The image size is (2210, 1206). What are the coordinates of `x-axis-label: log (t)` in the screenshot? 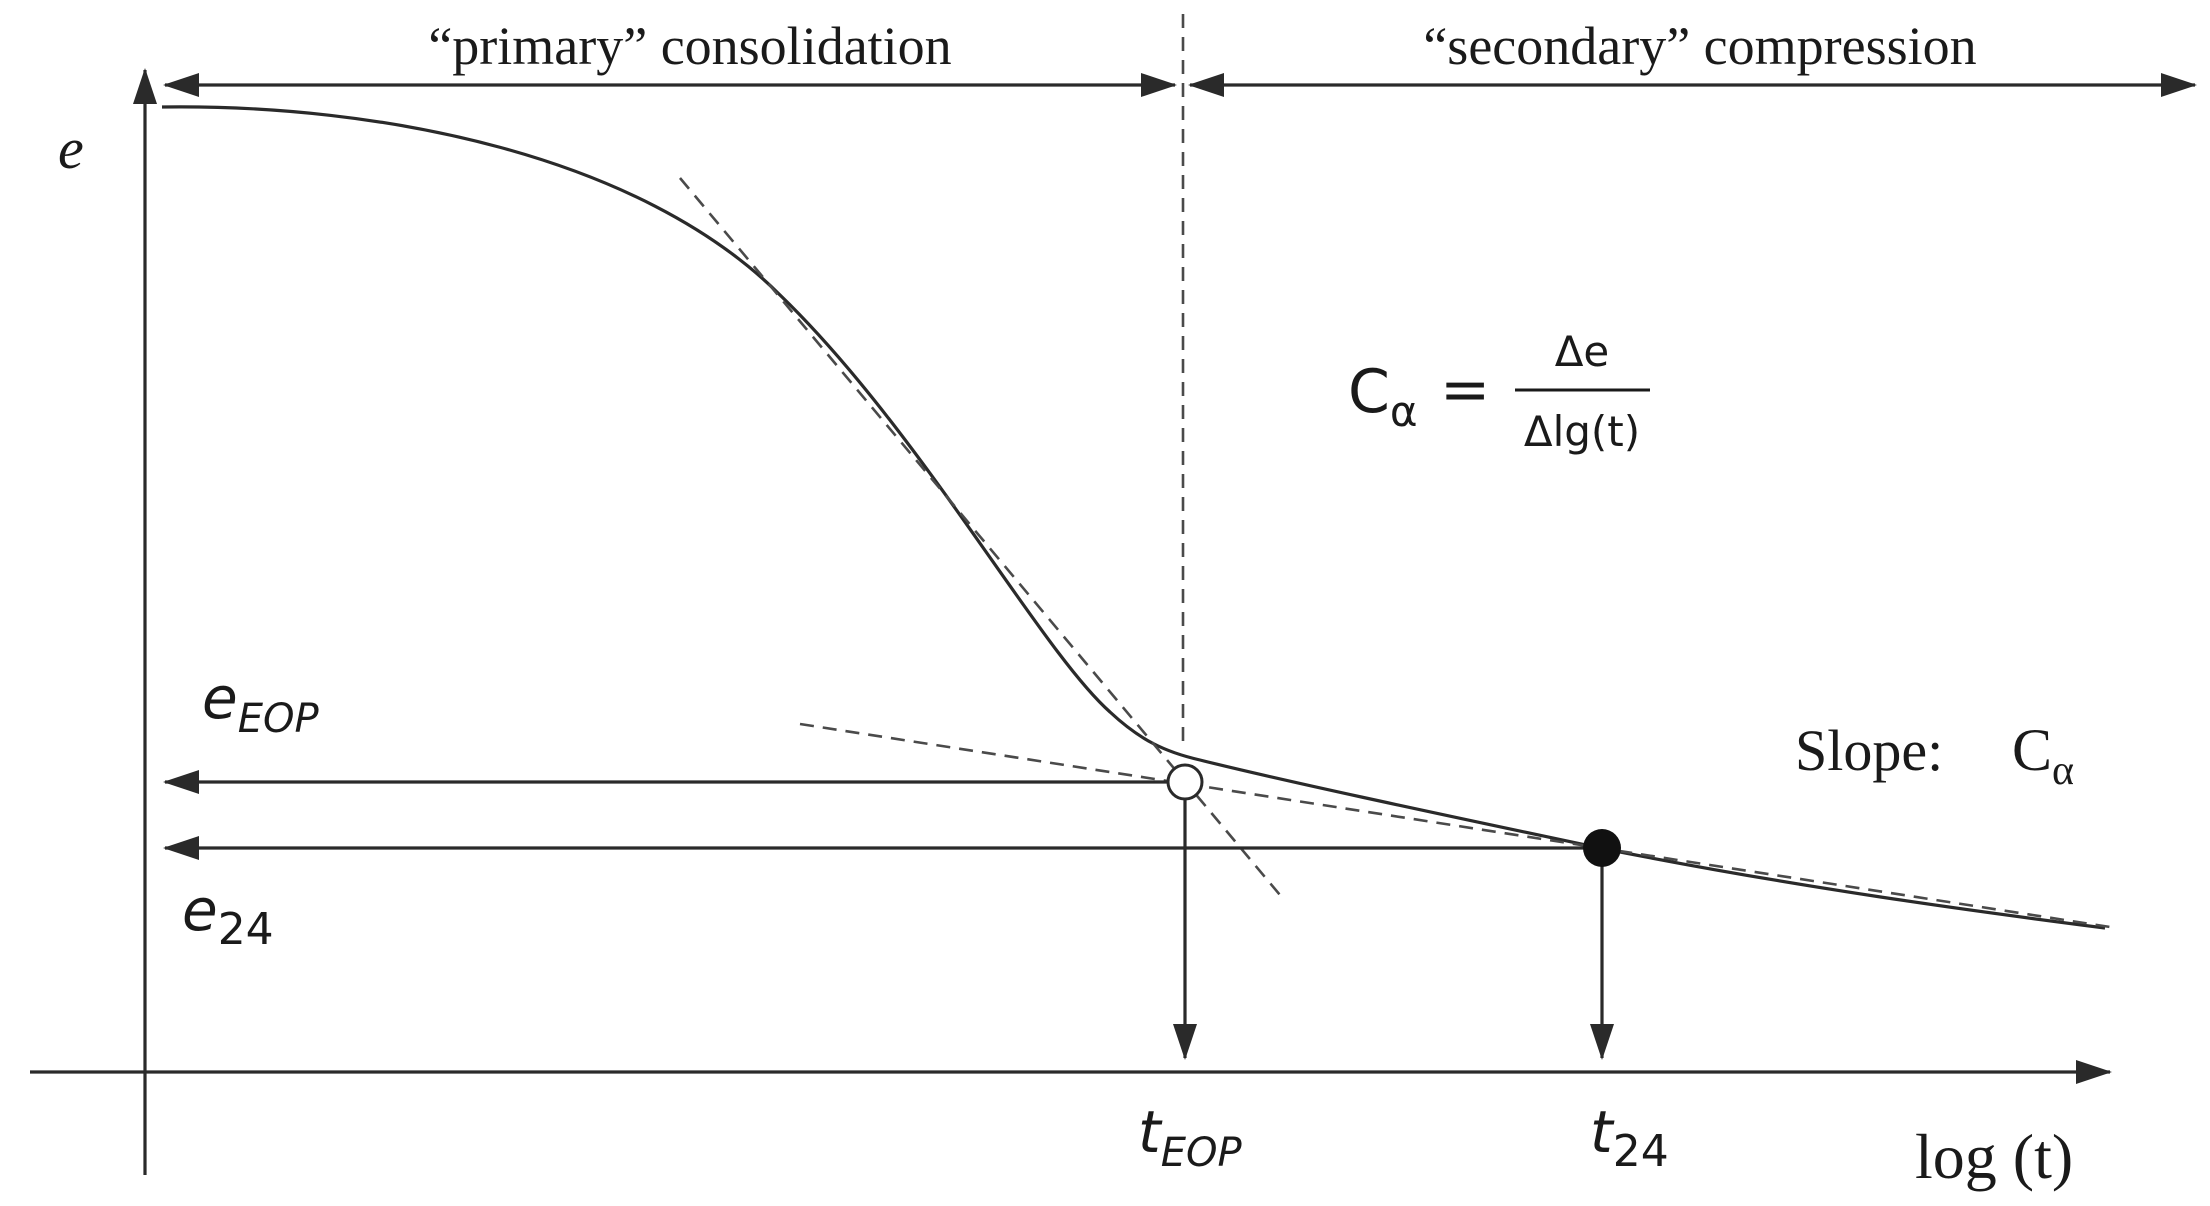 It's located at (1994, 1156).